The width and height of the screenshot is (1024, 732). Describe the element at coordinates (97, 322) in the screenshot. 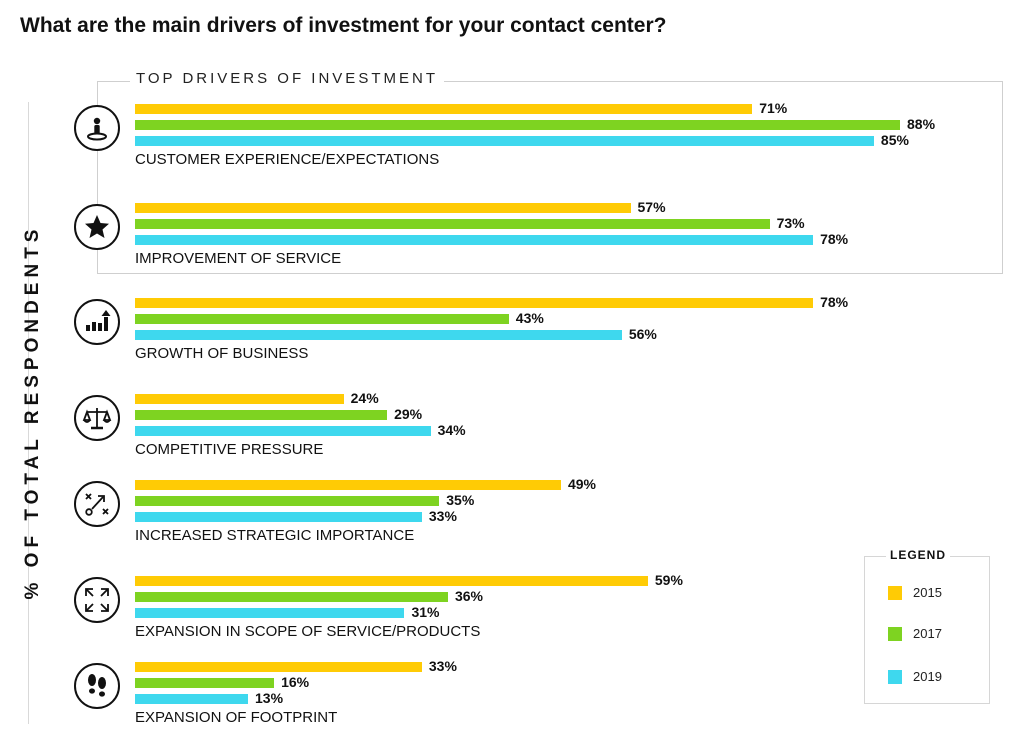

I see `growth-chart-icon` at that location.